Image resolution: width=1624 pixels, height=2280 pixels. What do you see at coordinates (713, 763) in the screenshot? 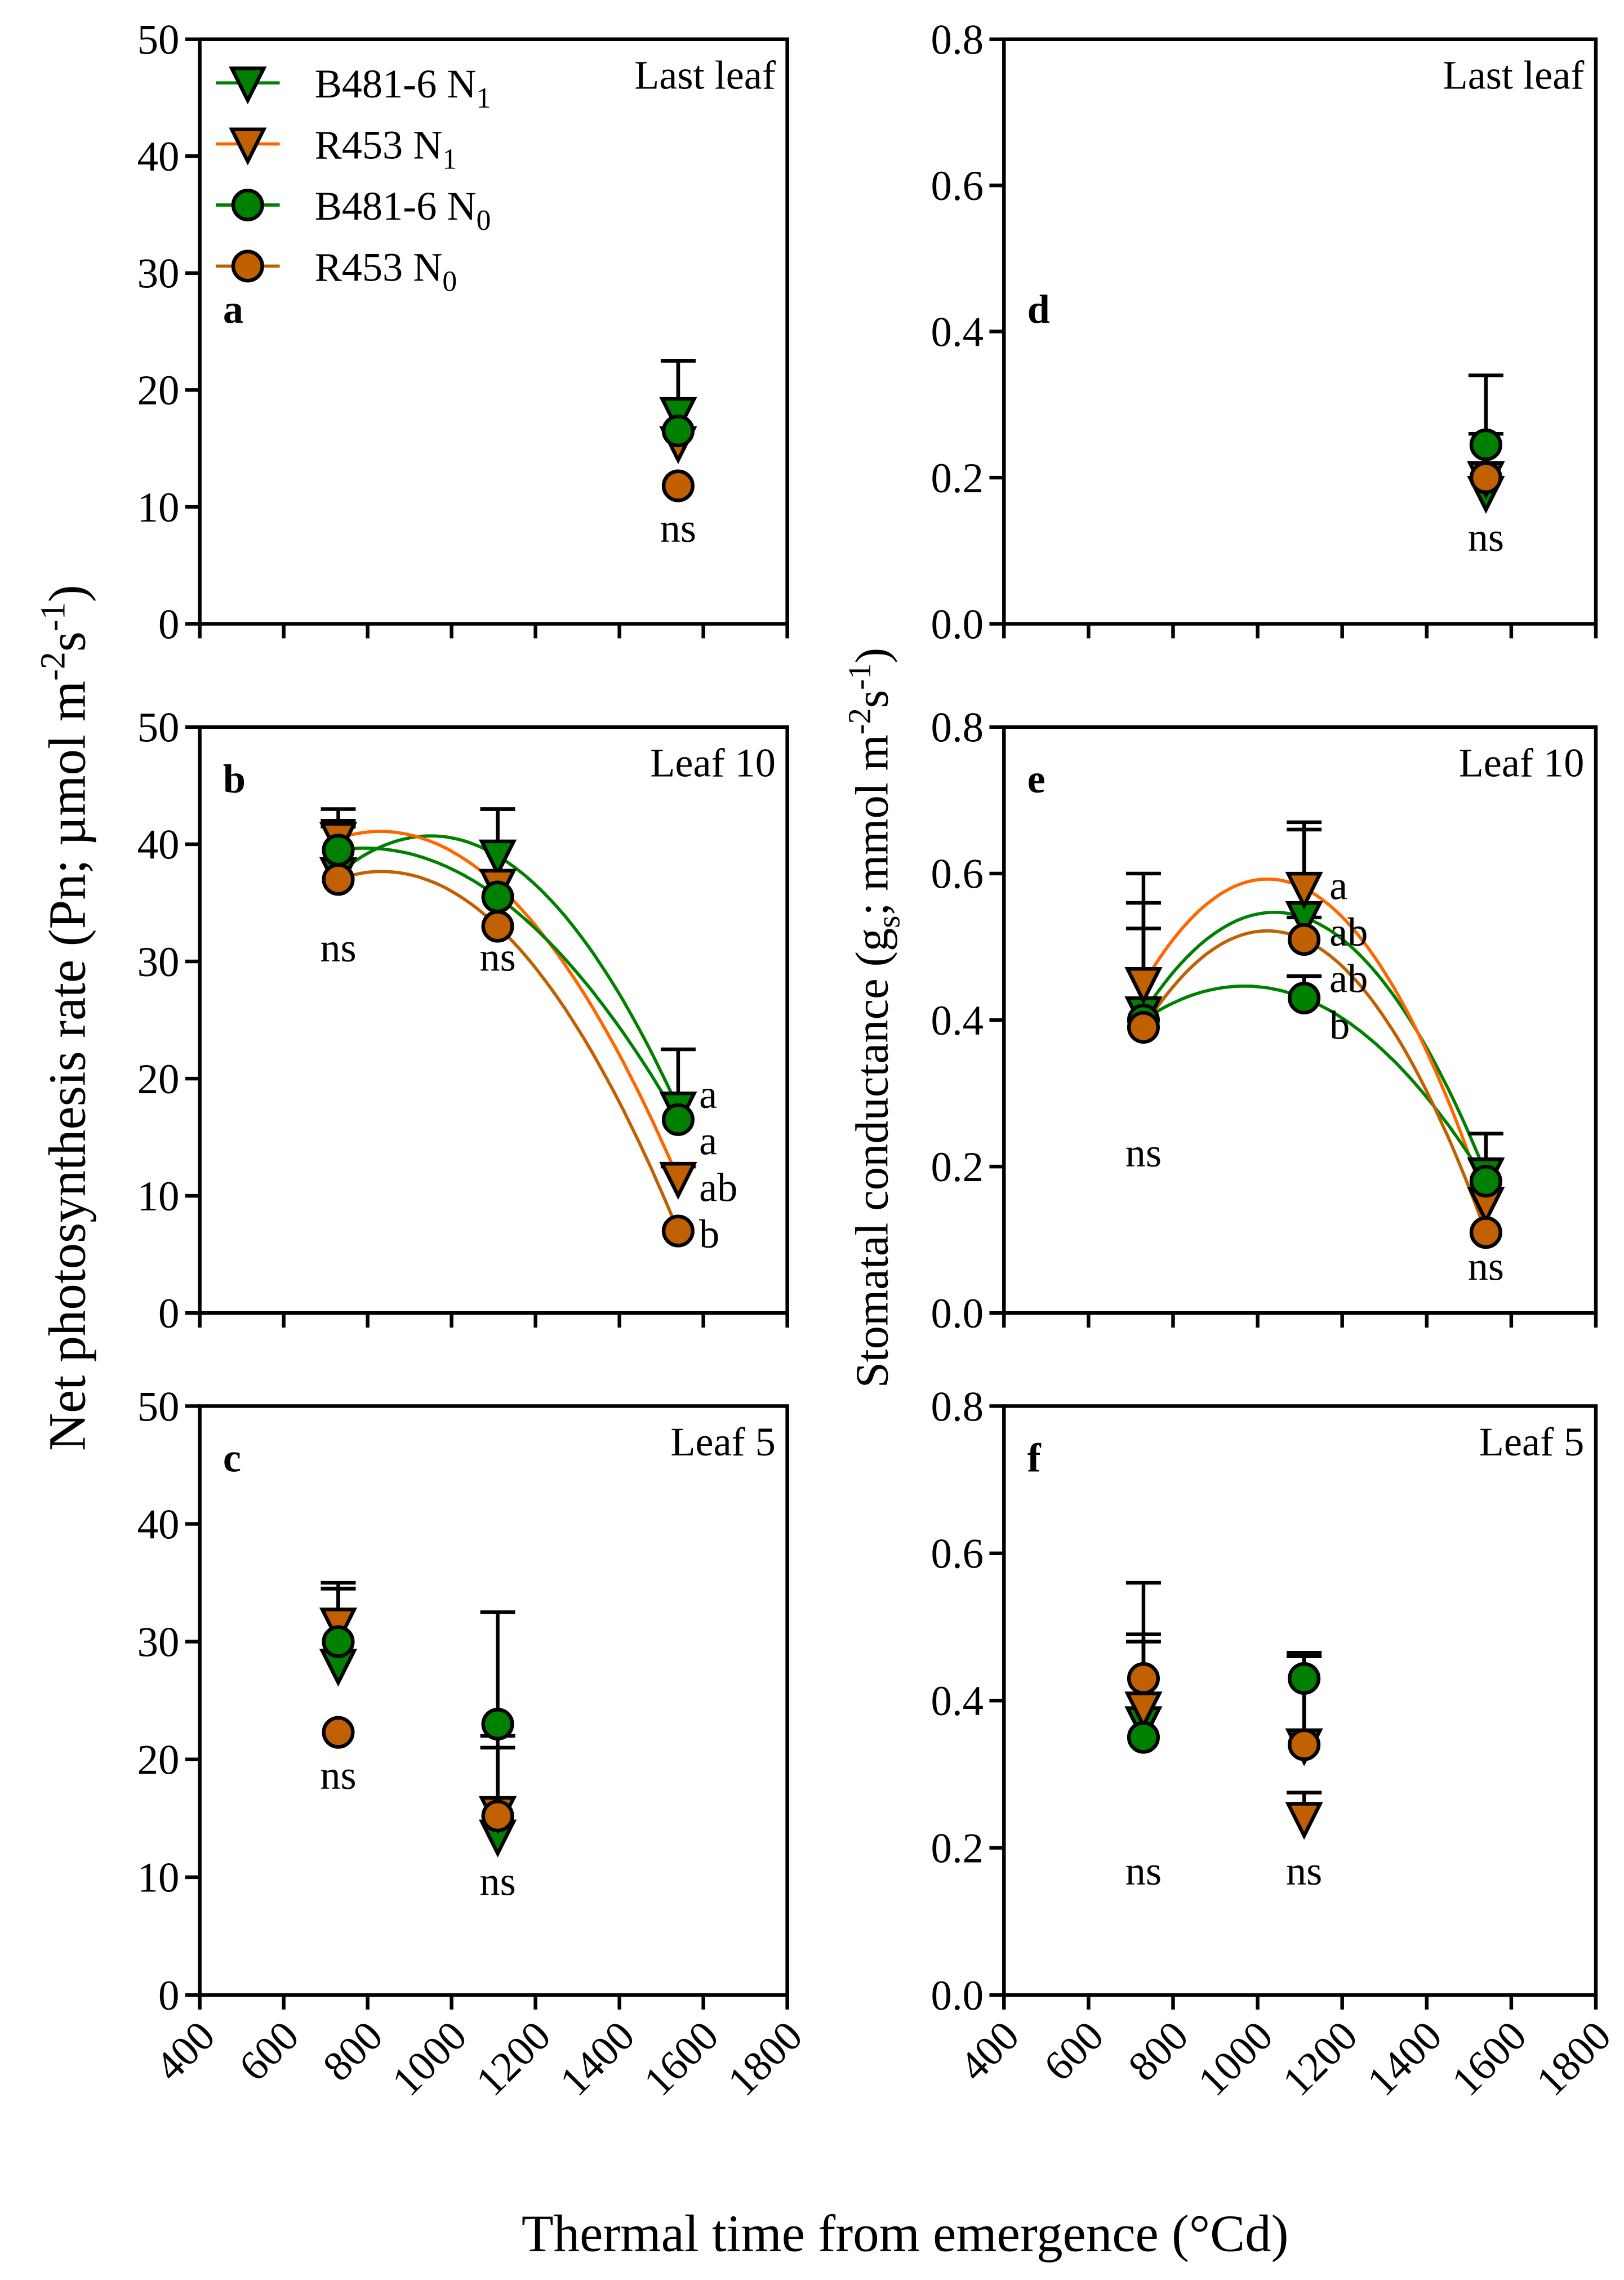
I see `panel-title: Leaf 10` at bounding box center [713, 763].